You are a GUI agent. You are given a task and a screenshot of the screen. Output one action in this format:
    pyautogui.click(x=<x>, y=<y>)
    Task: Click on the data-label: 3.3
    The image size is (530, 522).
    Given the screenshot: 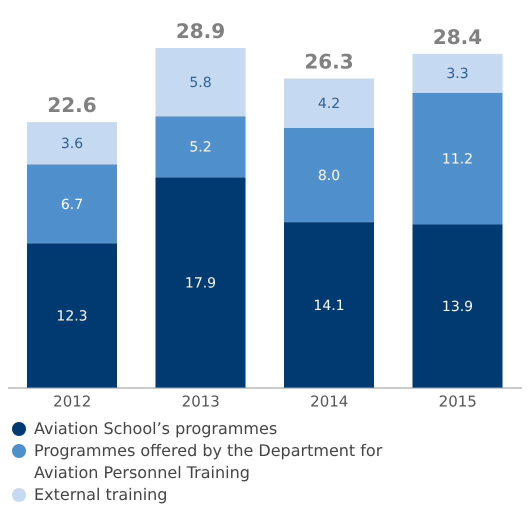 What is the action you would take?
    pyautogui.click(x=457, y=74)
    